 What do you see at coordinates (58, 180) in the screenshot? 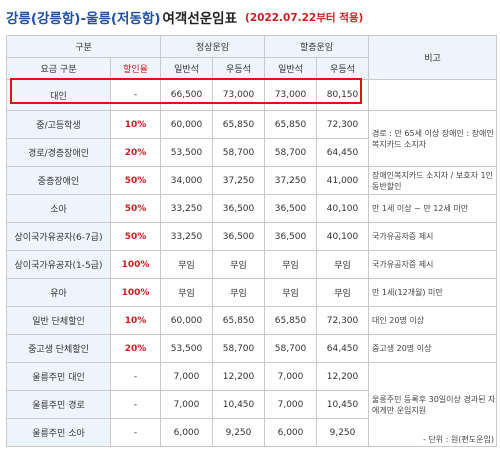
I see `row-label: 중증장애인` at bounding box center [58, 180].